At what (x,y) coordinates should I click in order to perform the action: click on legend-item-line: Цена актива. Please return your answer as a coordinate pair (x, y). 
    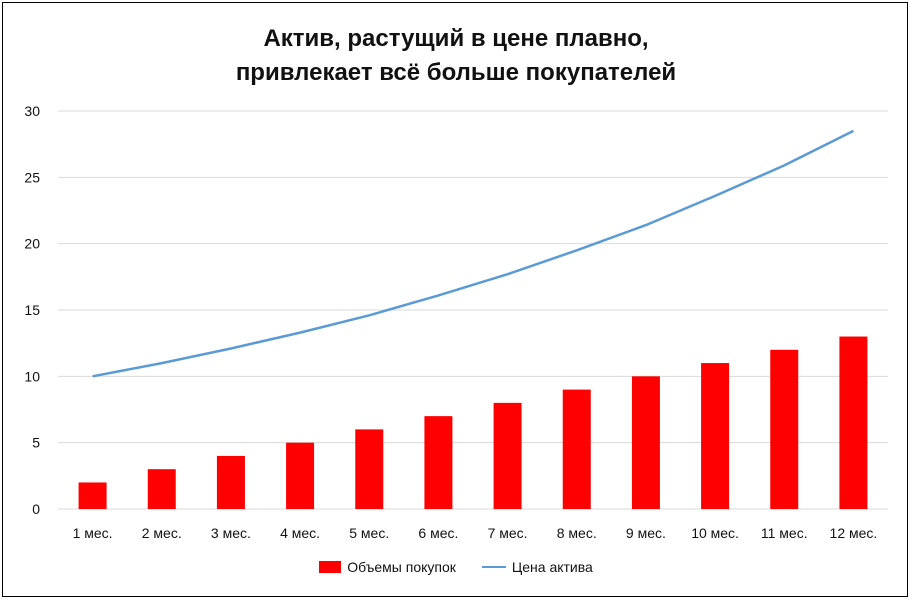
    Looking at the image, I should click on (537, 567).